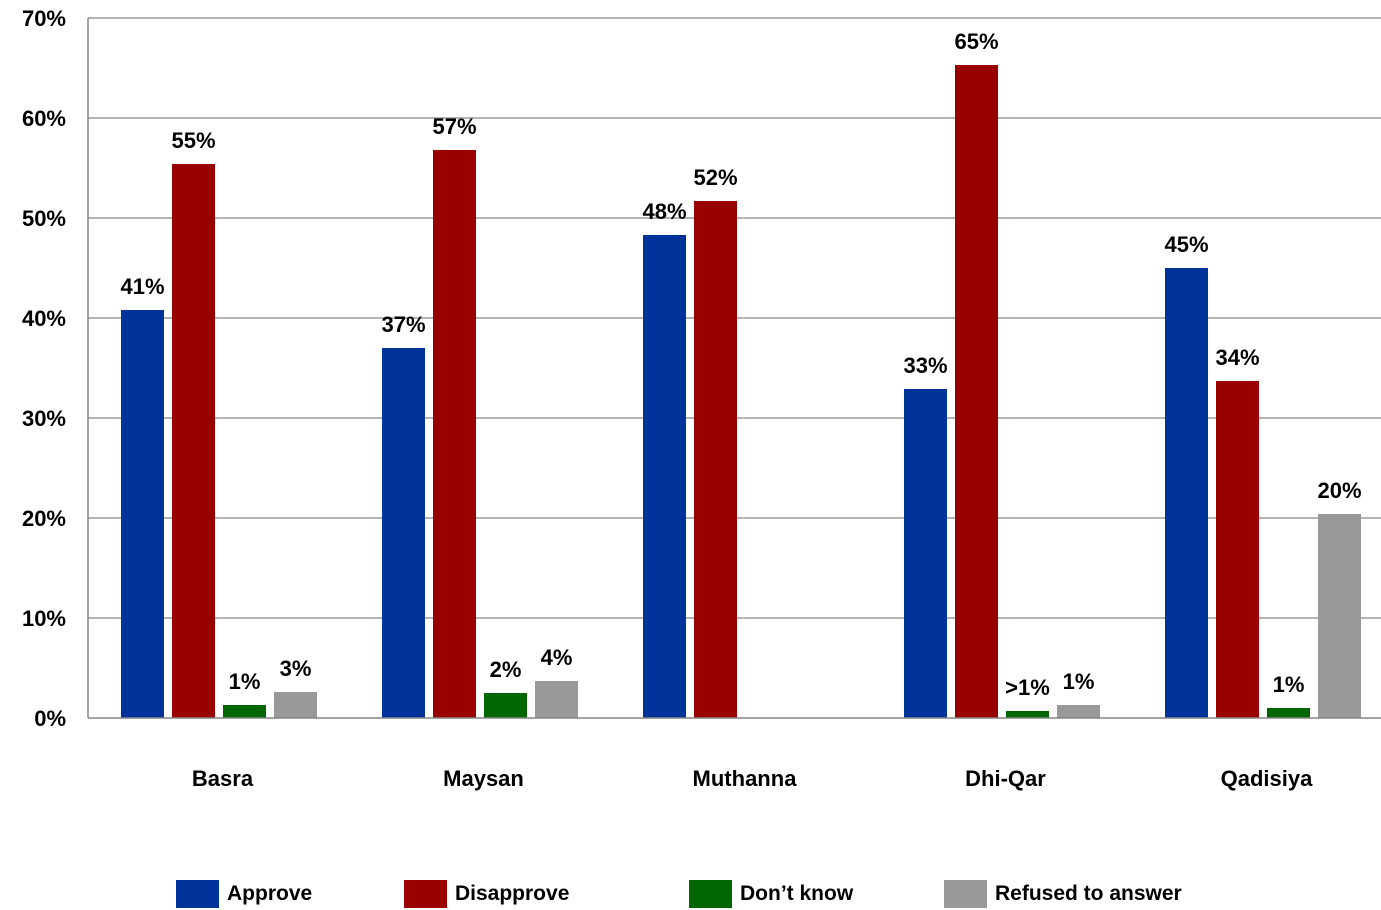 The image size is (1381, 910). What do you see at coordinates (925, 553) in the screenshot?
I see `bar-approve-dhi-qar` at bounding box center [925, 553].